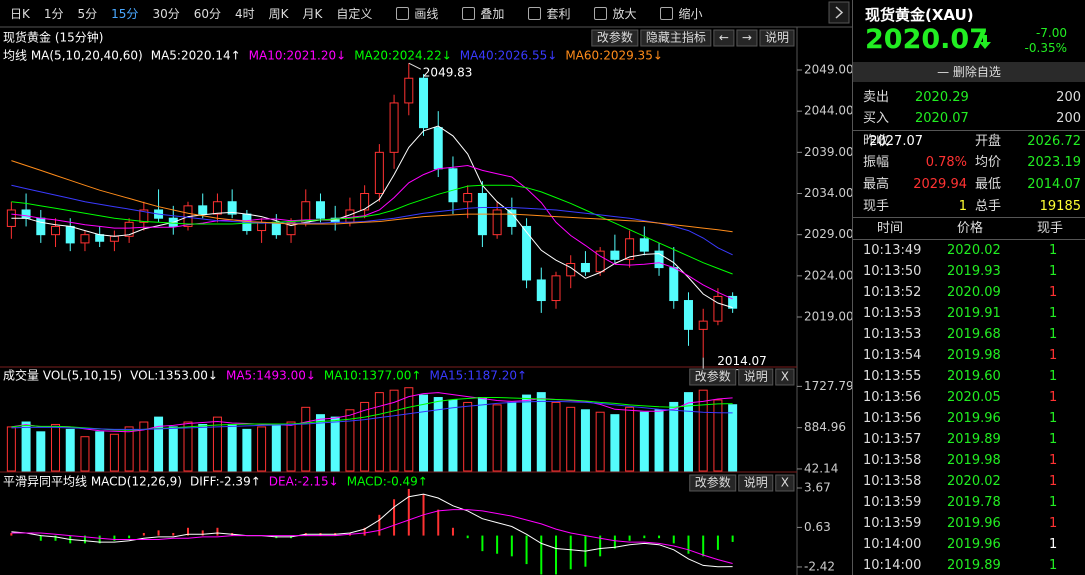 This screenshot has height=575, width=1085. Describe the element at coordinates (614, 56) in the screenshot. I see `legend-label: MA60:2029.35↓` at that location.